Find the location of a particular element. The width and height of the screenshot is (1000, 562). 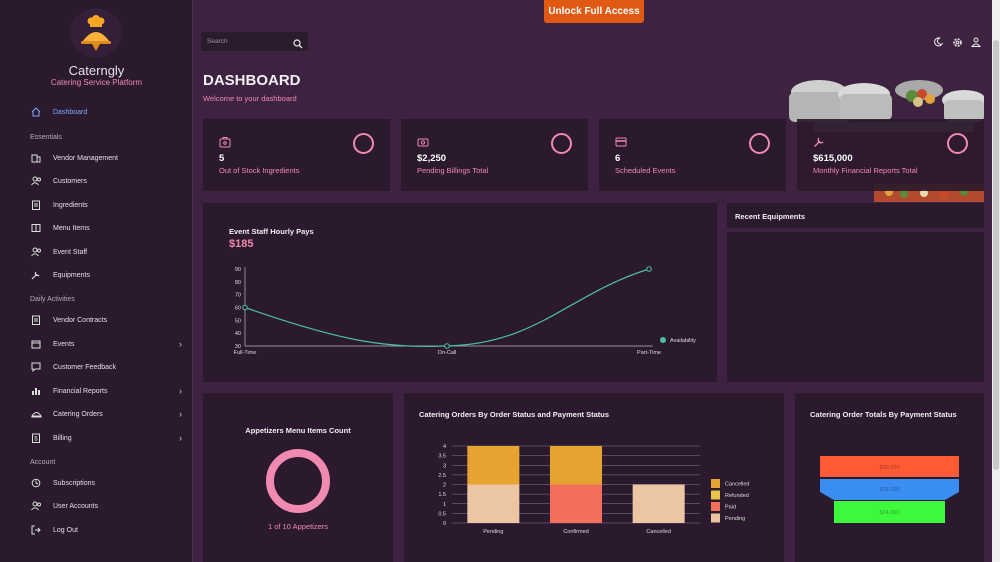

sidebar-item-billing: $ Billing › is located at coordinates (110, 438).